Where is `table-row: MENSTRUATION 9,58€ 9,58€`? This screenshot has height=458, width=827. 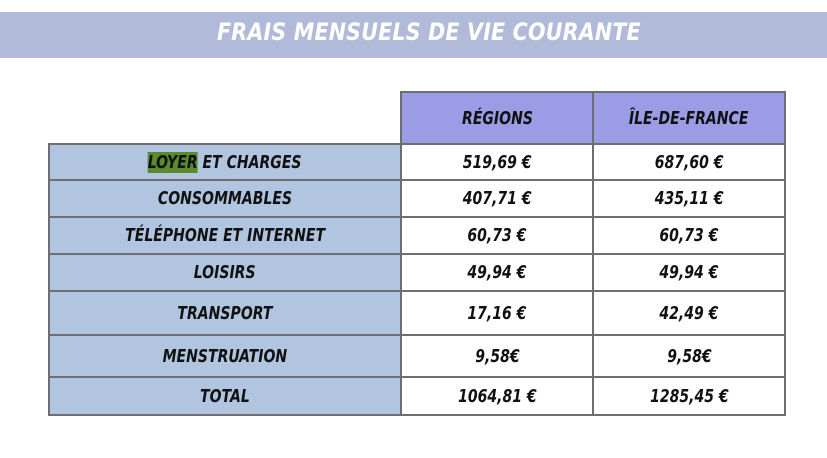 table-row: MENSTRUATION 9,58€ 9,58€ is located at coordinates (417, 356).